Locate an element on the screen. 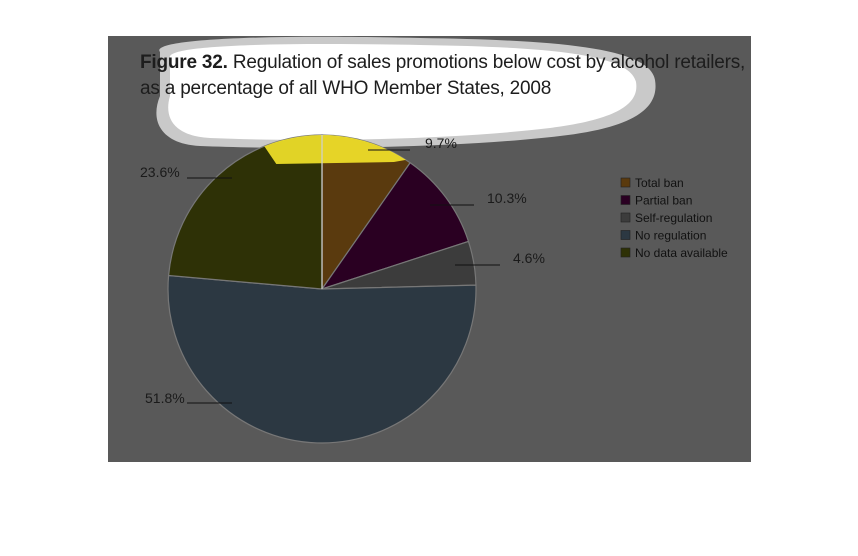 The width and height of the screenshot is (858, 556). data-label: 4.6% is located at coordinates (529, 258).